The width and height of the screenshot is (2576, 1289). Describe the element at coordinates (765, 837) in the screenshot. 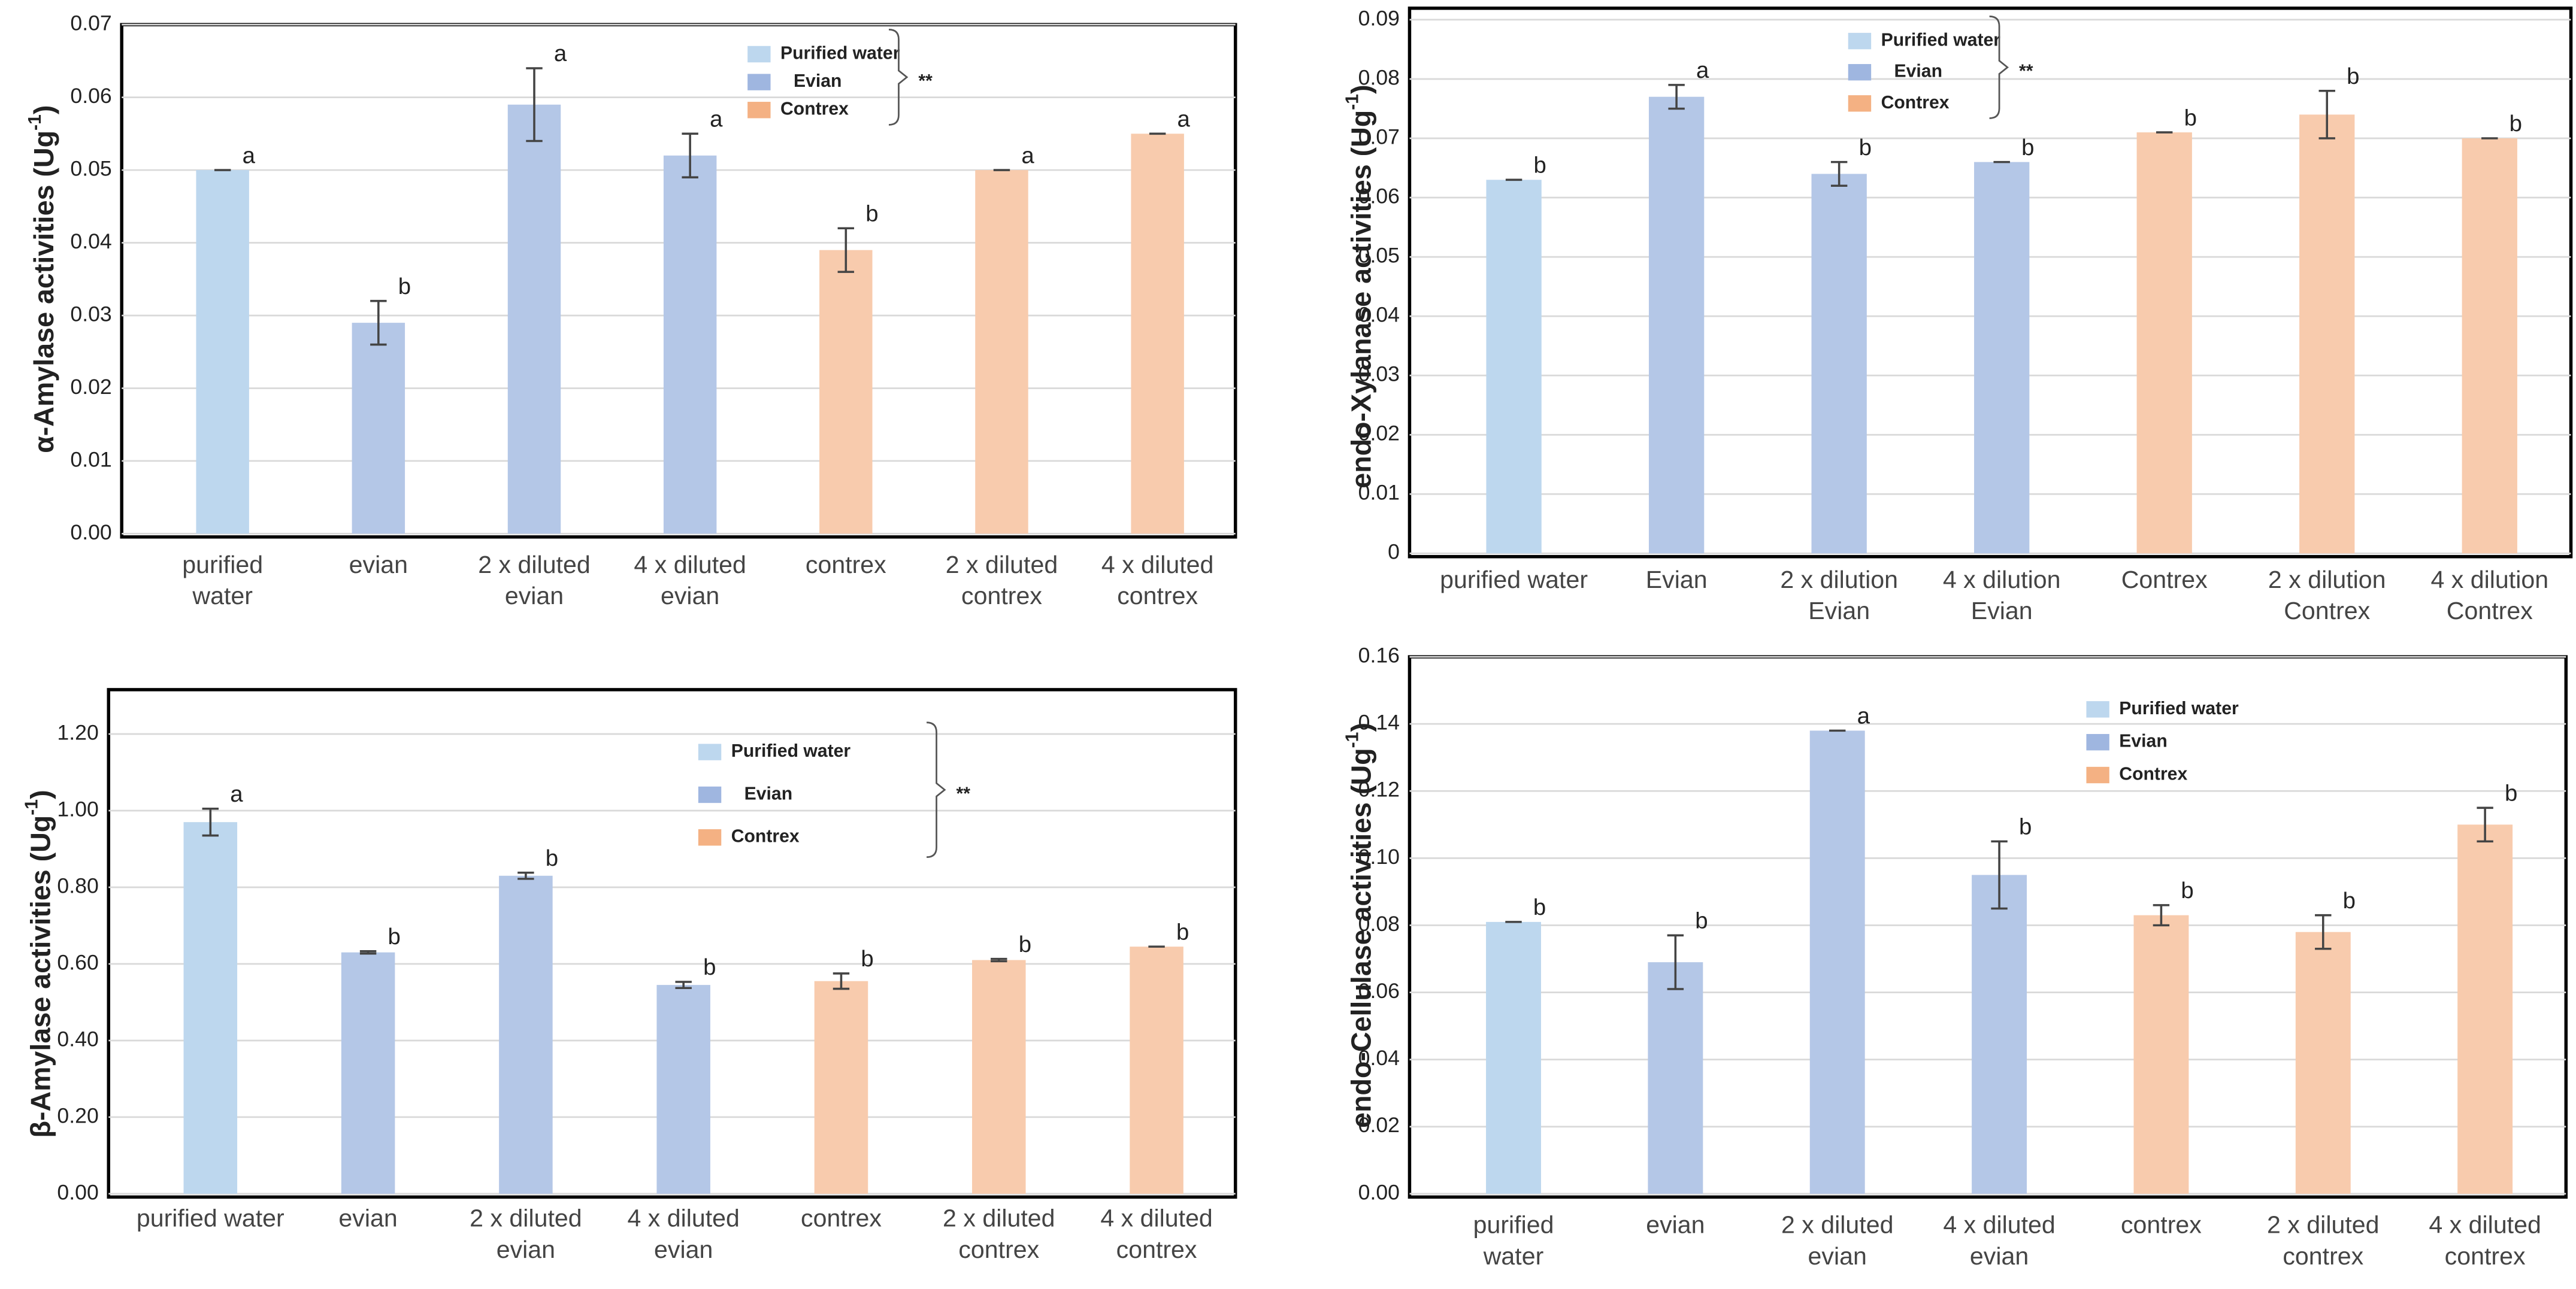

I see `legend-label: Contrex` at that location.